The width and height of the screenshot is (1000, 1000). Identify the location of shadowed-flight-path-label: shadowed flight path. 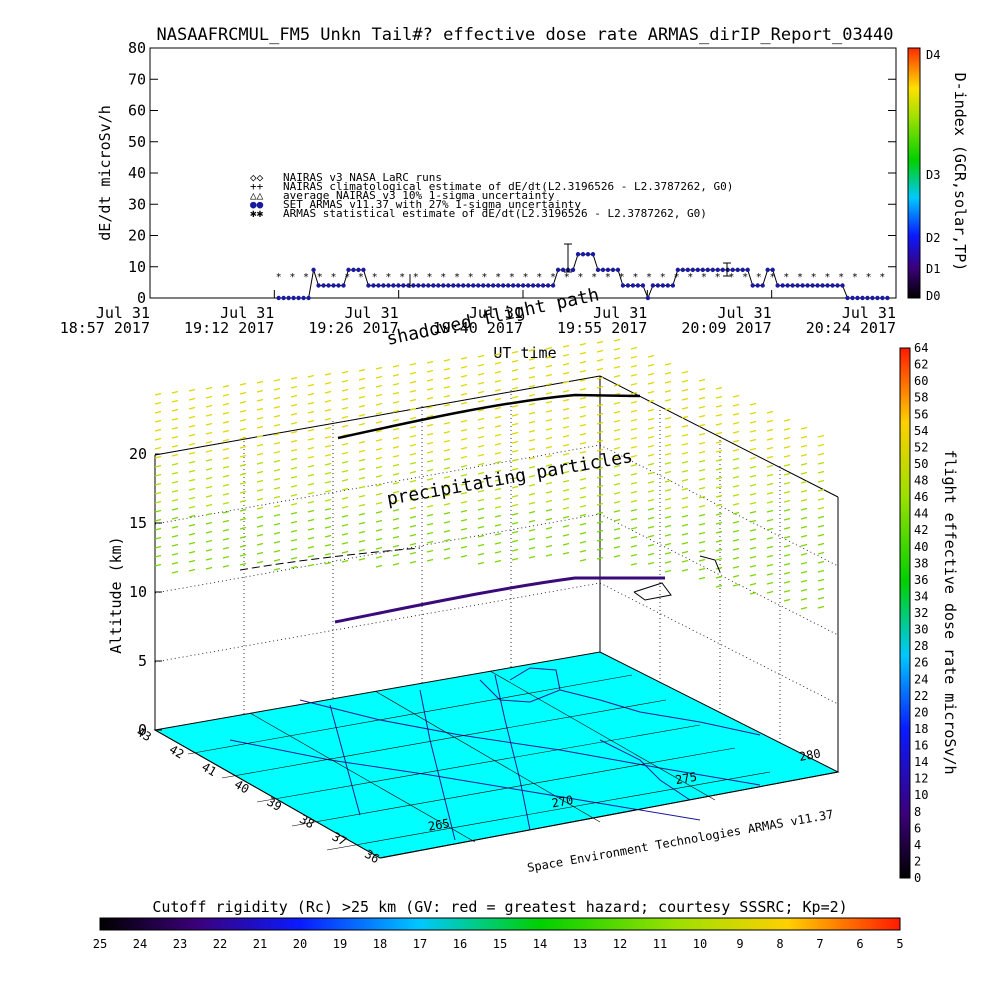
(493, 317).